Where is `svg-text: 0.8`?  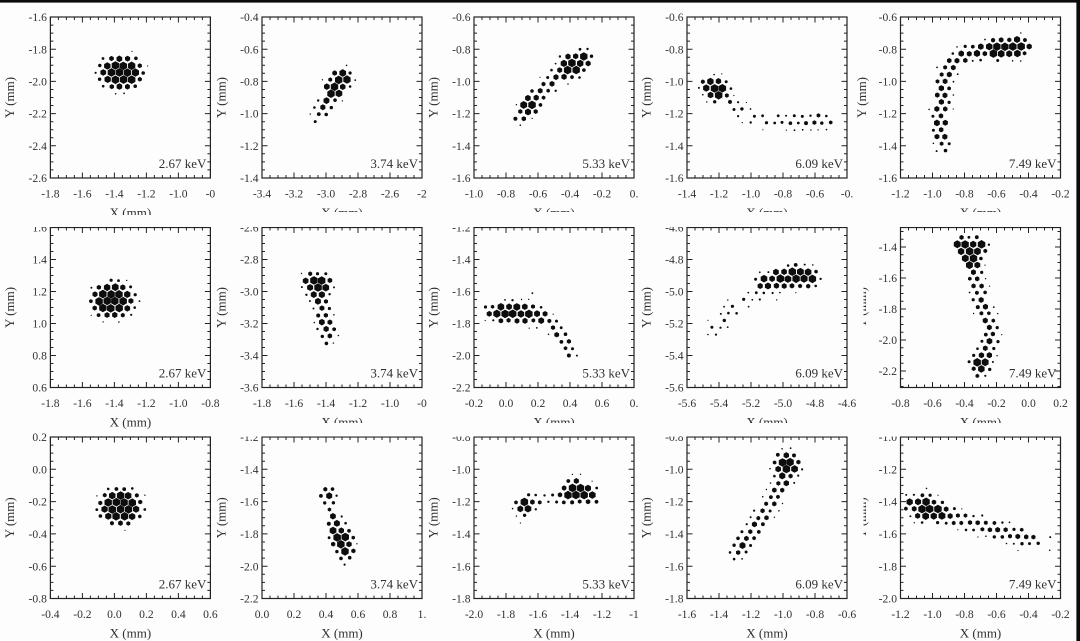
svg-text: 0.8 is located at coordinates (39, 356).